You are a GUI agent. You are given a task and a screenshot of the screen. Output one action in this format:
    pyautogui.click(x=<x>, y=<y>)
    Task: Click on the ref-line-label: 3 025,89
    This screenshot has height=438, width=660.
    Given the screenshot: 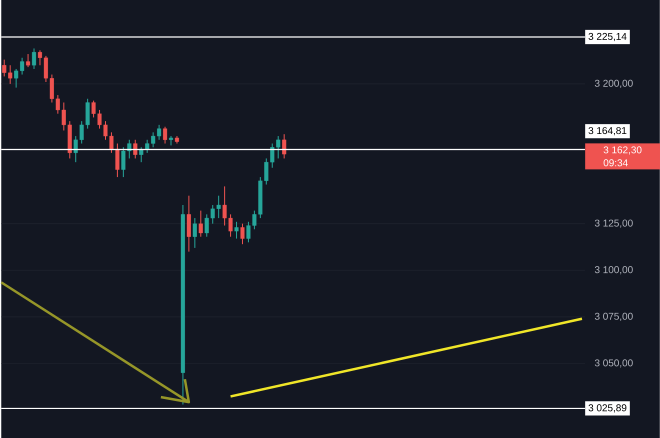 What is the action you would take?
    pyautogui.click(x=607, y=408)
    